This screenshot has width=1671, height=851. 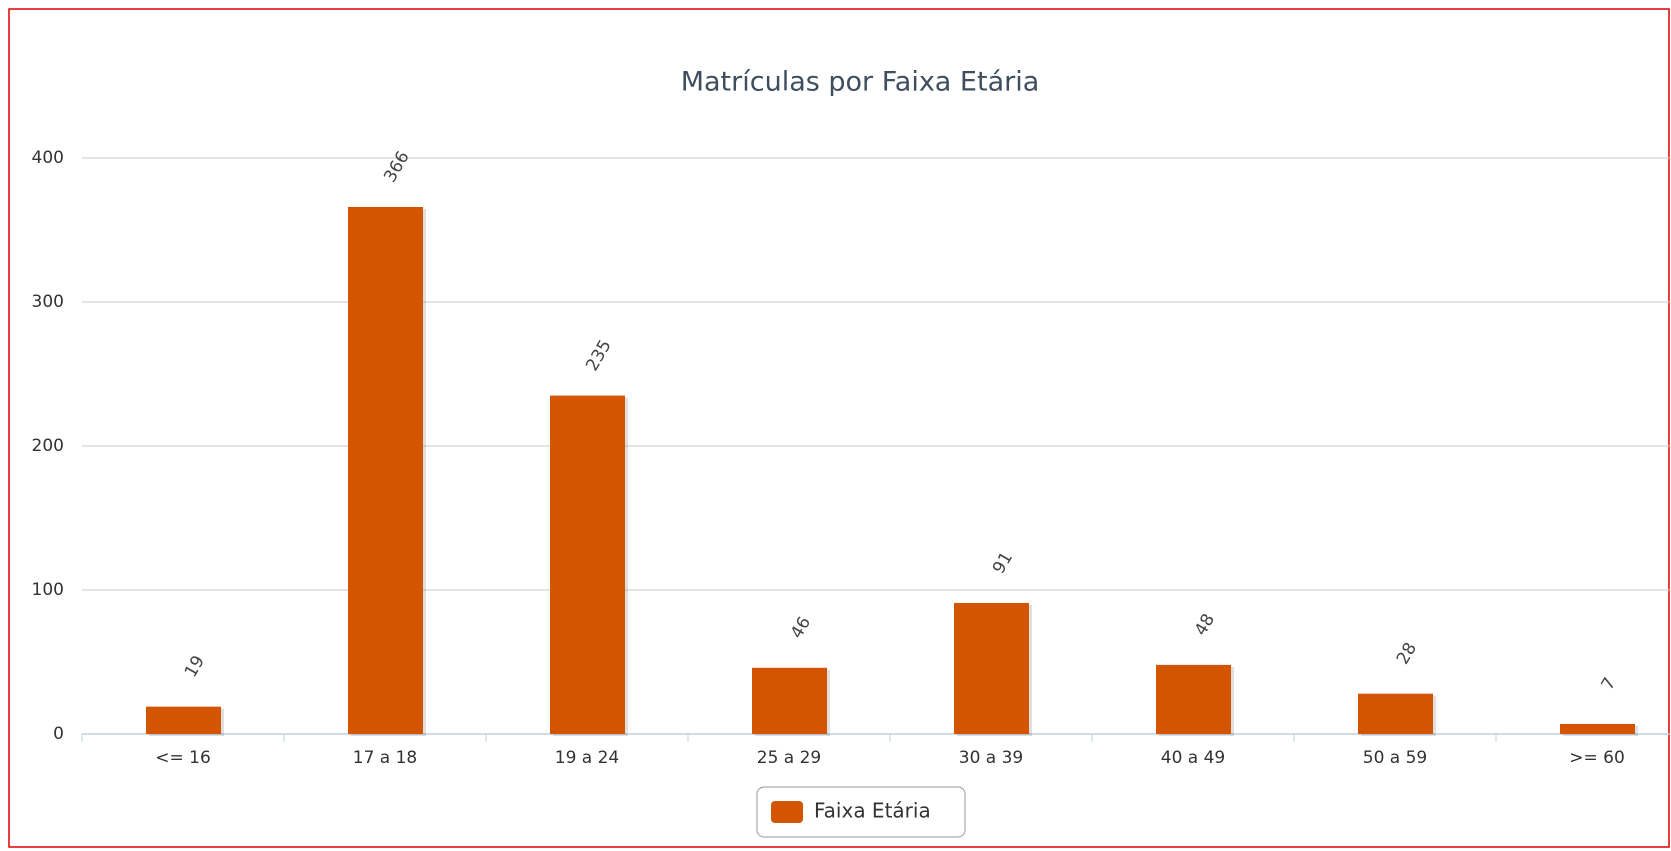 I want to click on x-tick-label: <= 16, so click(x=183, y=758).